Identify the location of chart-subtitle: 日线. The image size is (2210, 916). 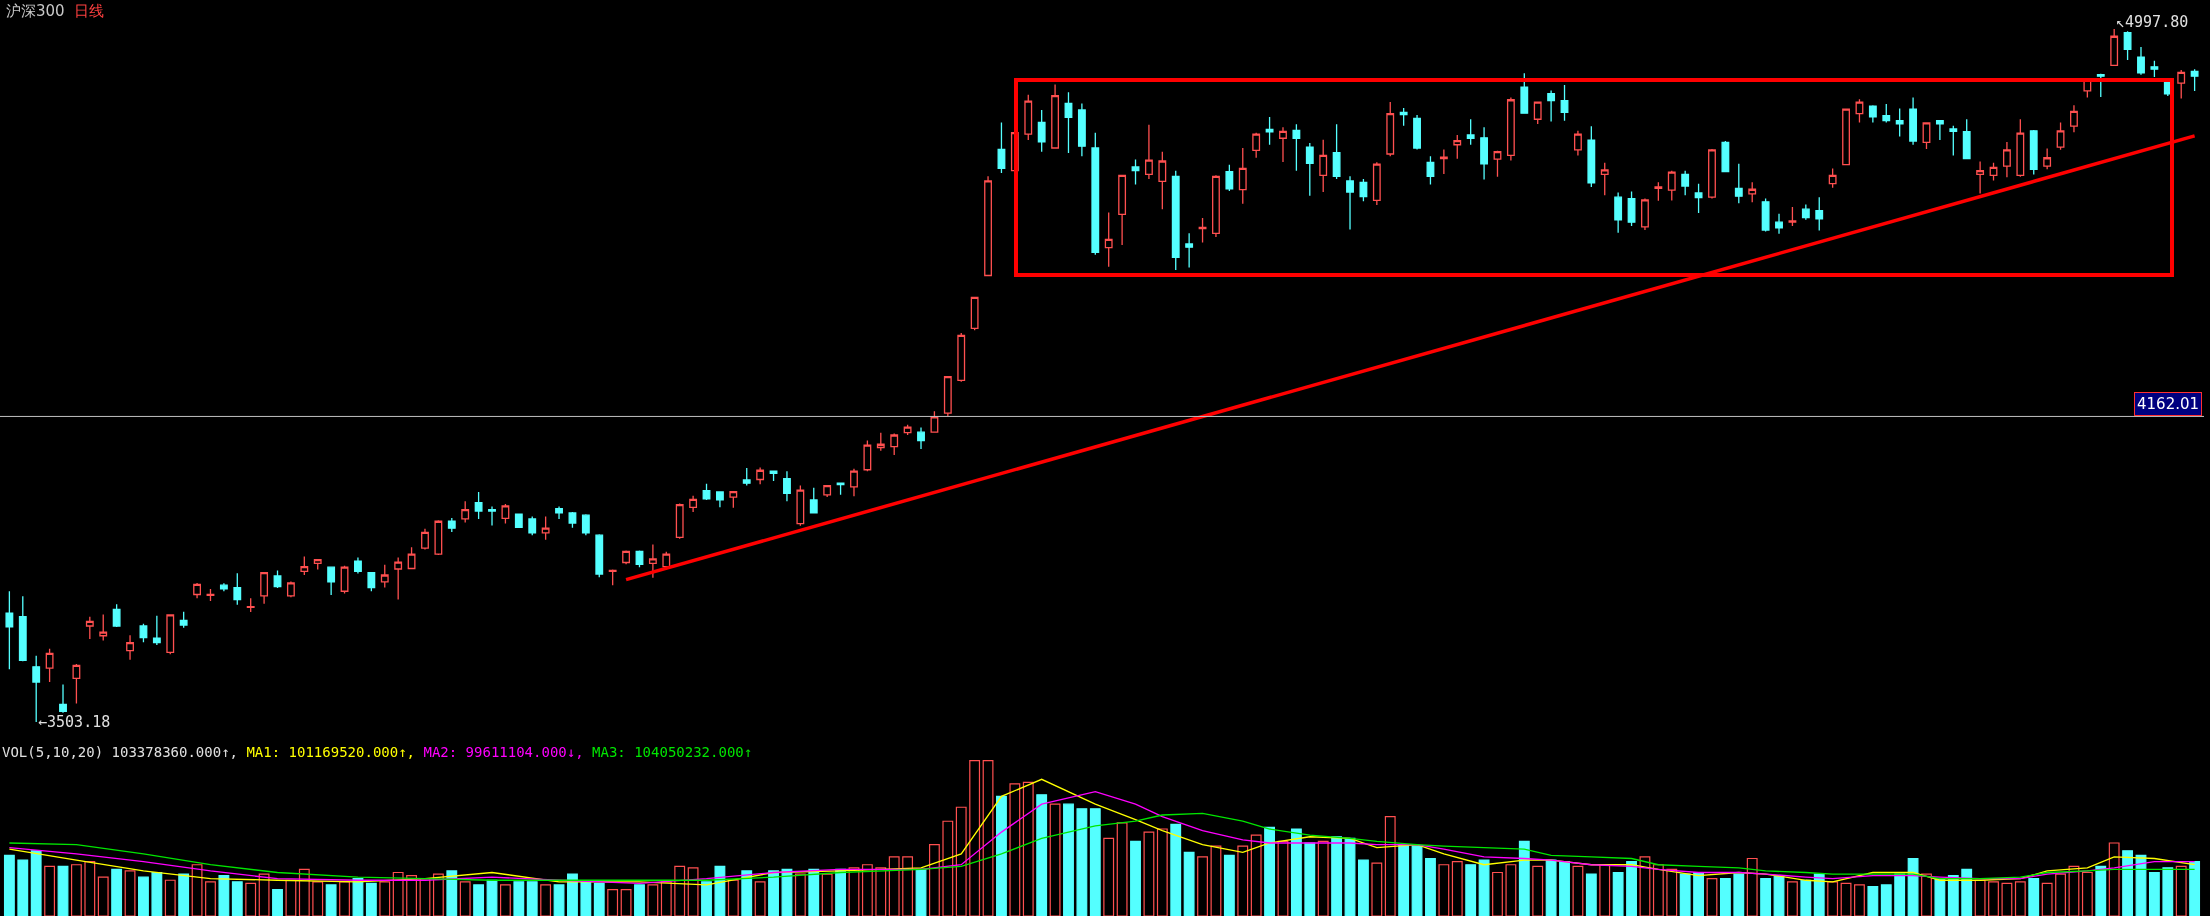
(89, 11).